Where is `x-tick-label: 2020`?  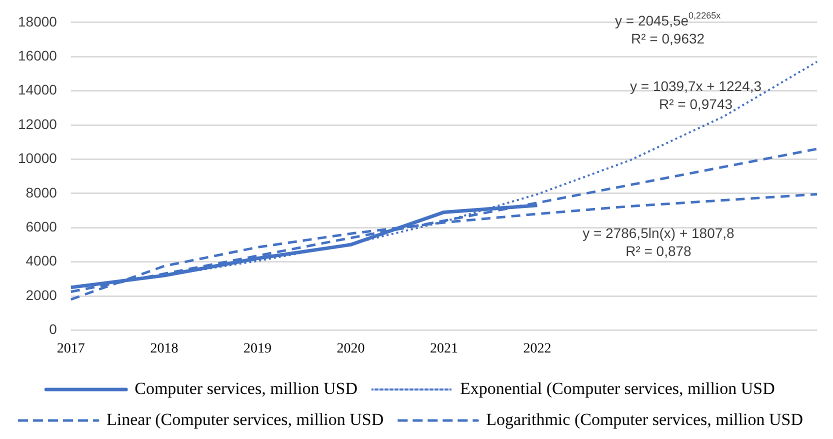 x-tick-label: 2020 is located at coordinates (350, 348).